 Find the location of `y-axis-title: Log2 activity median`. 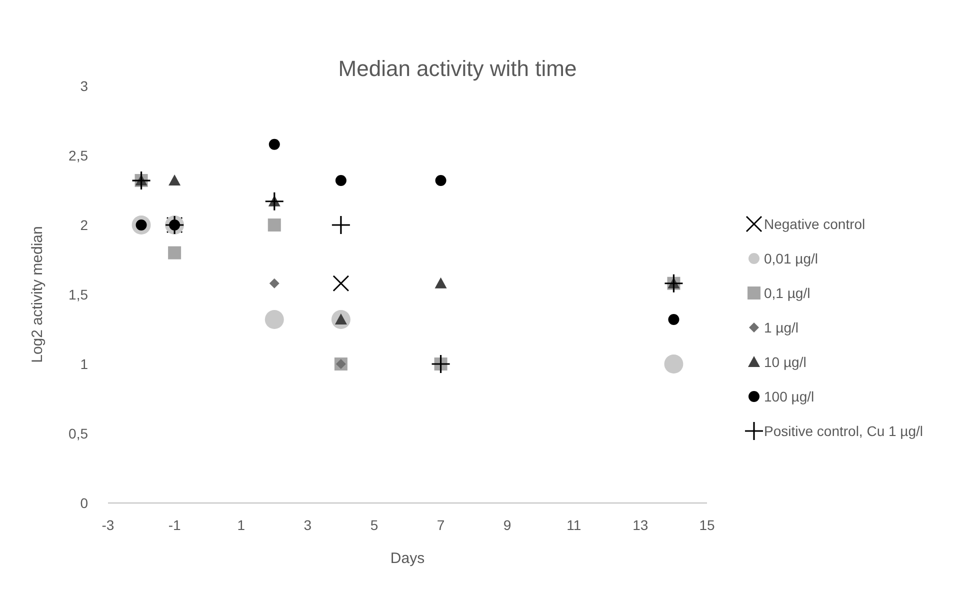

y-axis-title: Log2 activity median is located at coordinates (37, 294).